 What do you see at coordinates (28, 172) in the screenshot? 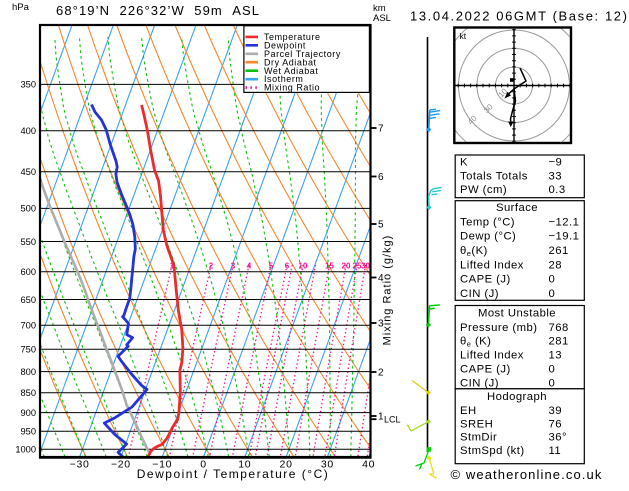
I see `svg-text: 450` at bounding box center [28, 172].